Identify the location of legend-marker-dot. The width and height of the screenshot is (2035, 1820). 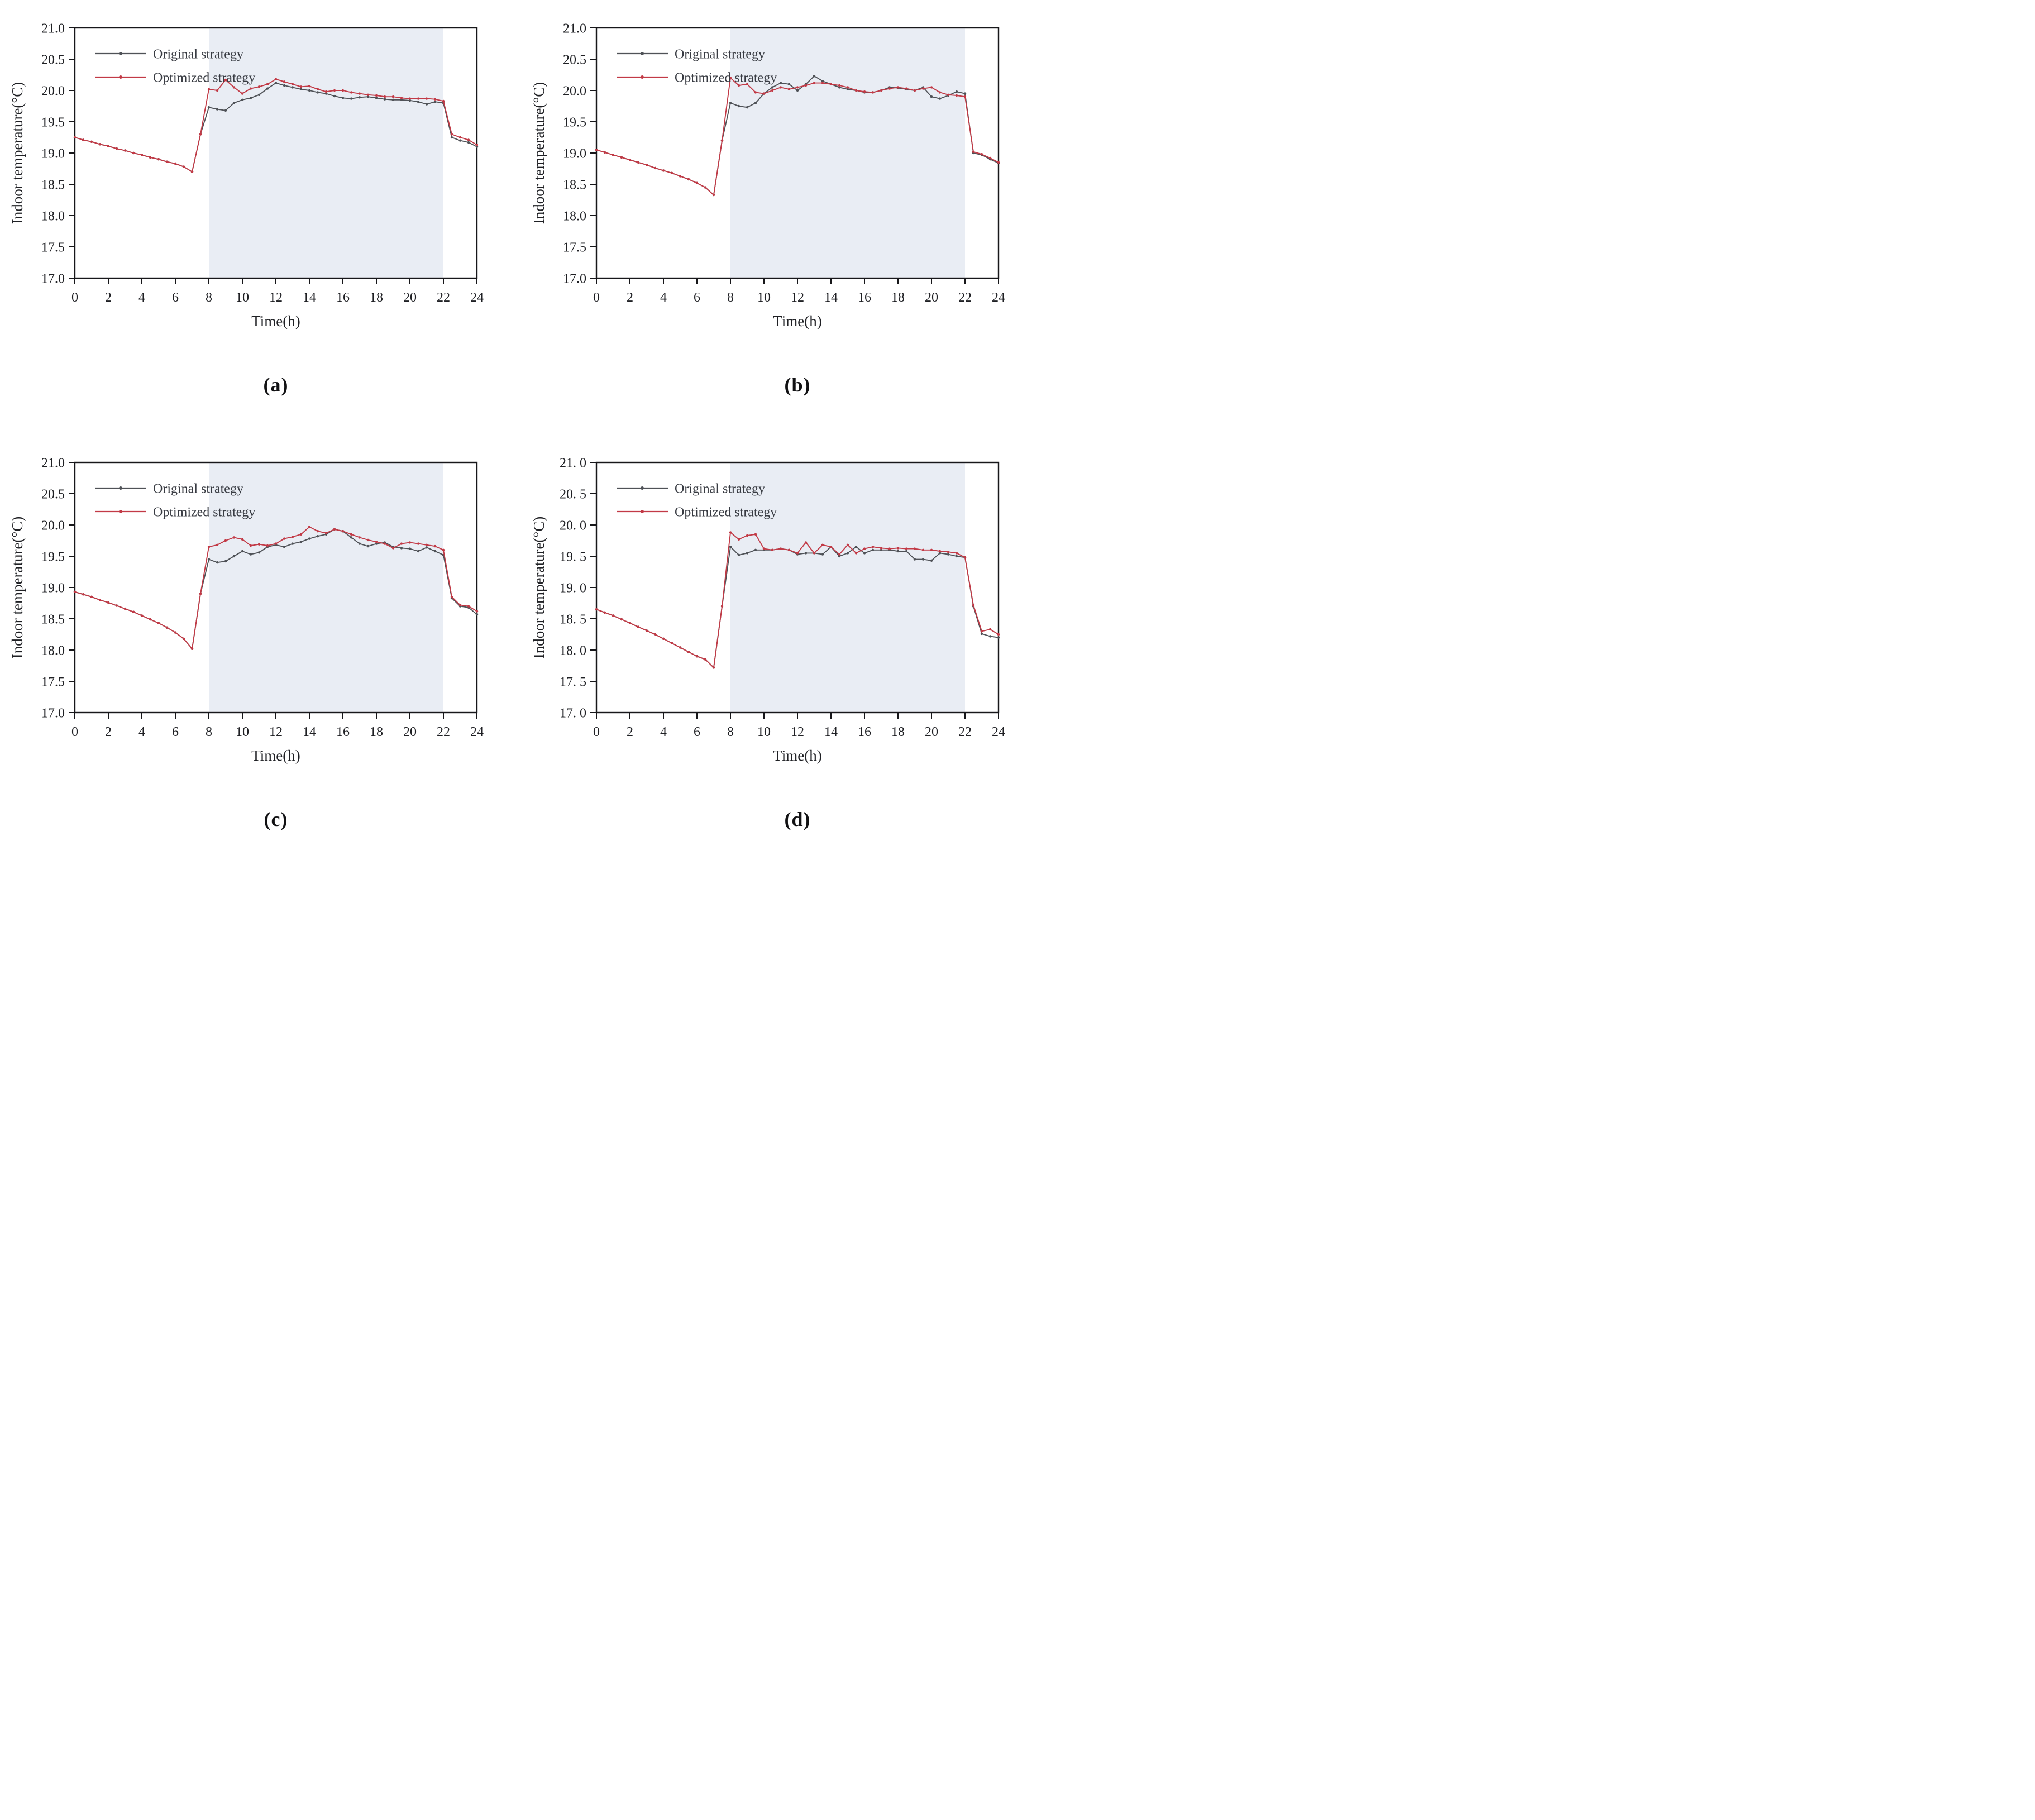
(642, 488).